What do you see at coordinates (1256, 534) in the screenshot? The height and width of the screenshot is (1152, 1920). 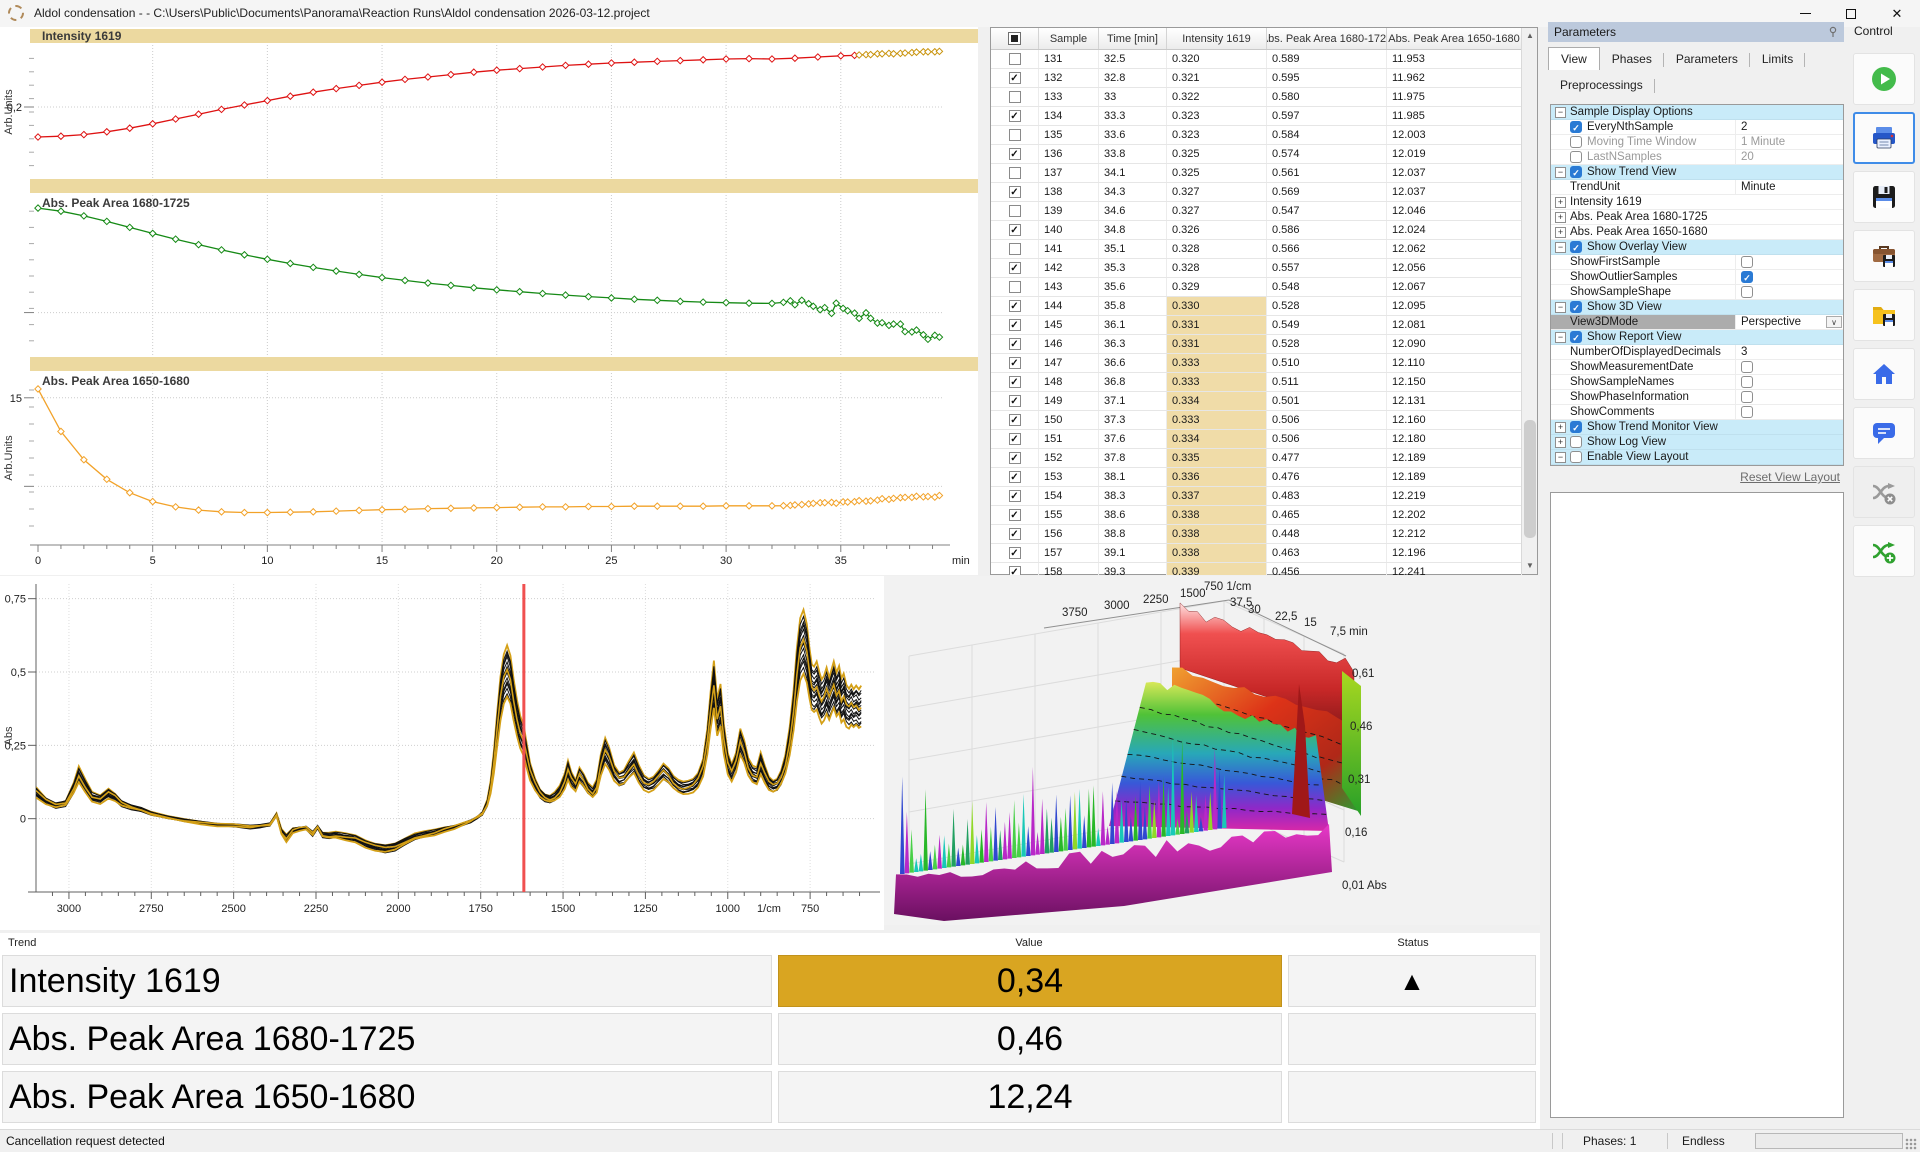 I see `table-row: ✓ 156 38.8 0.338 0.448 12.212` at bounding box center [1256, 534].